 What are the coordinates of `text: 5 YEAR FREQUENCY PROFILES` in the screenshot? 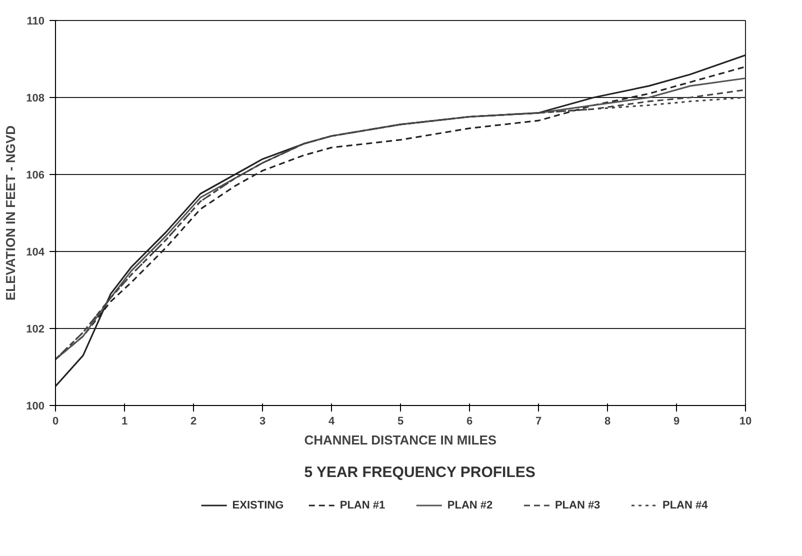 It's located at (420, 472).